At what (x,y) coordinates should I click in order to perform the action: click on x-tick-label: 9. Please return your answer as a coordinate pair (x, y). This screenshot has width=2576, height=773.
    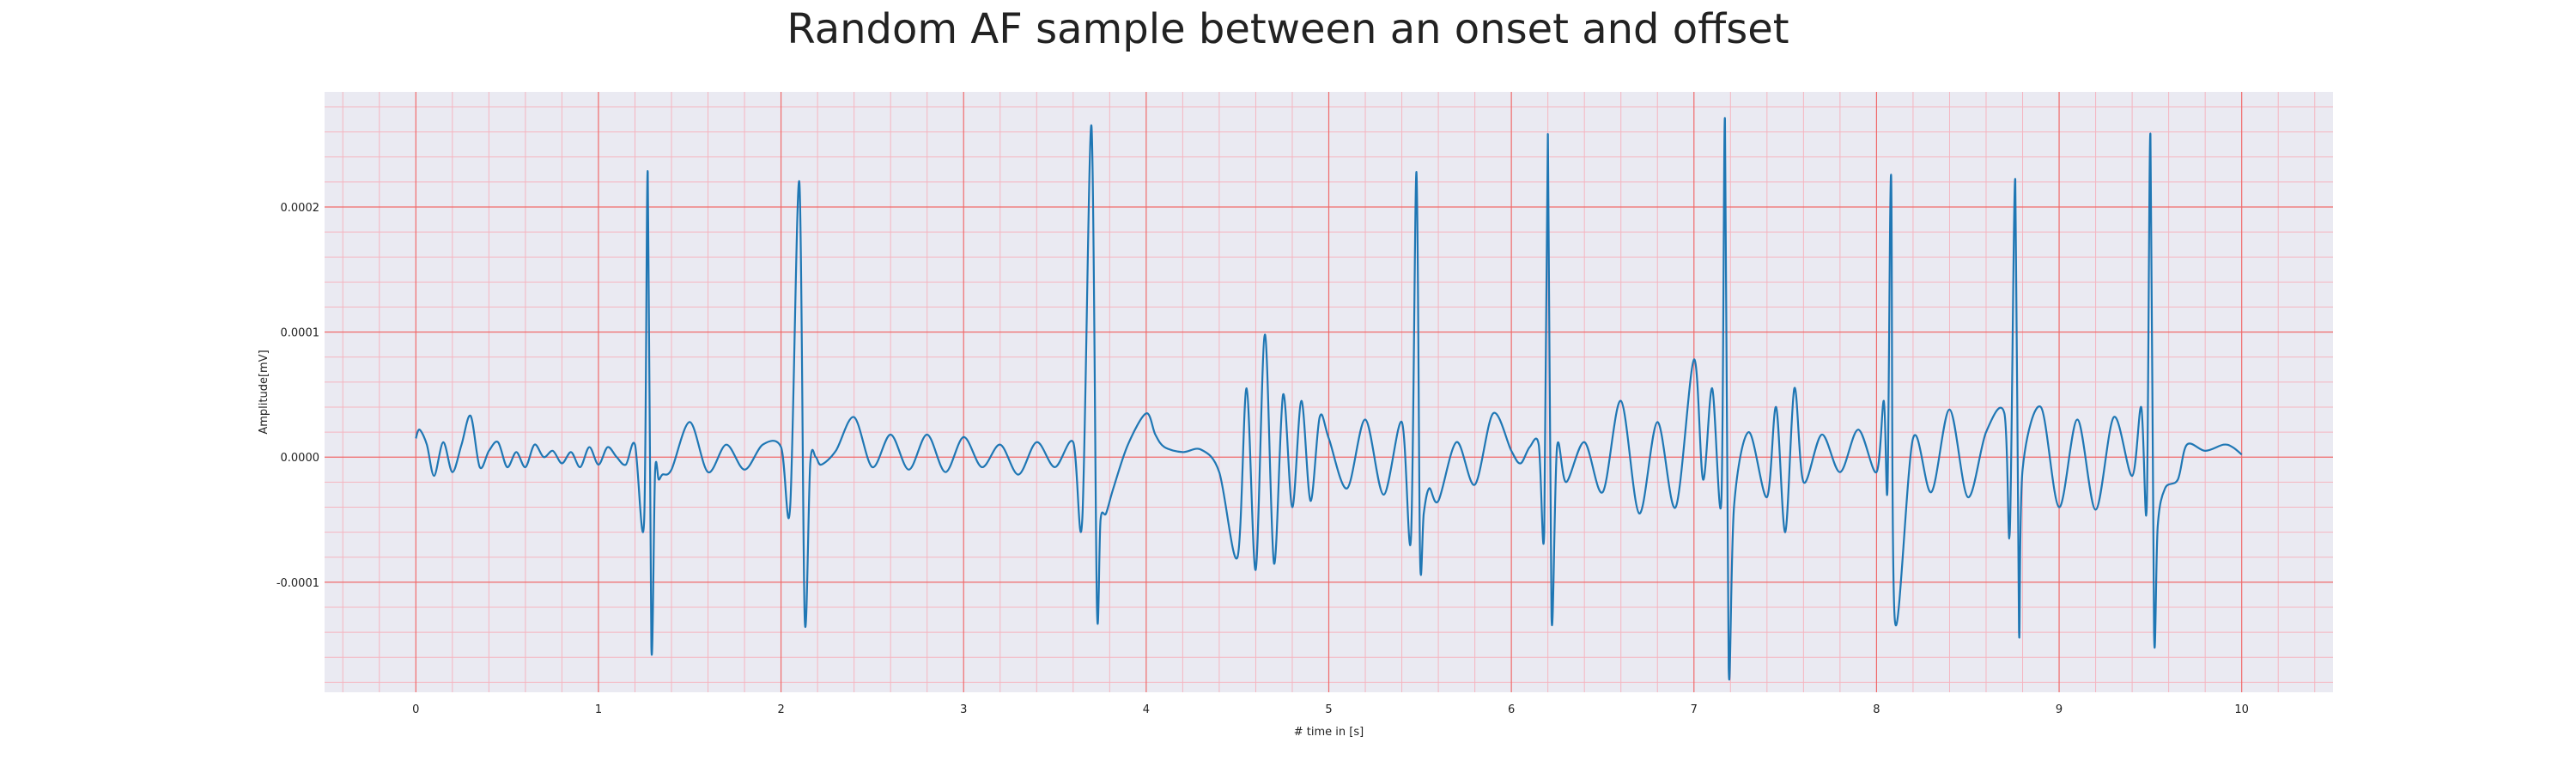
    Looking at the image, I should click on (2060, 709).